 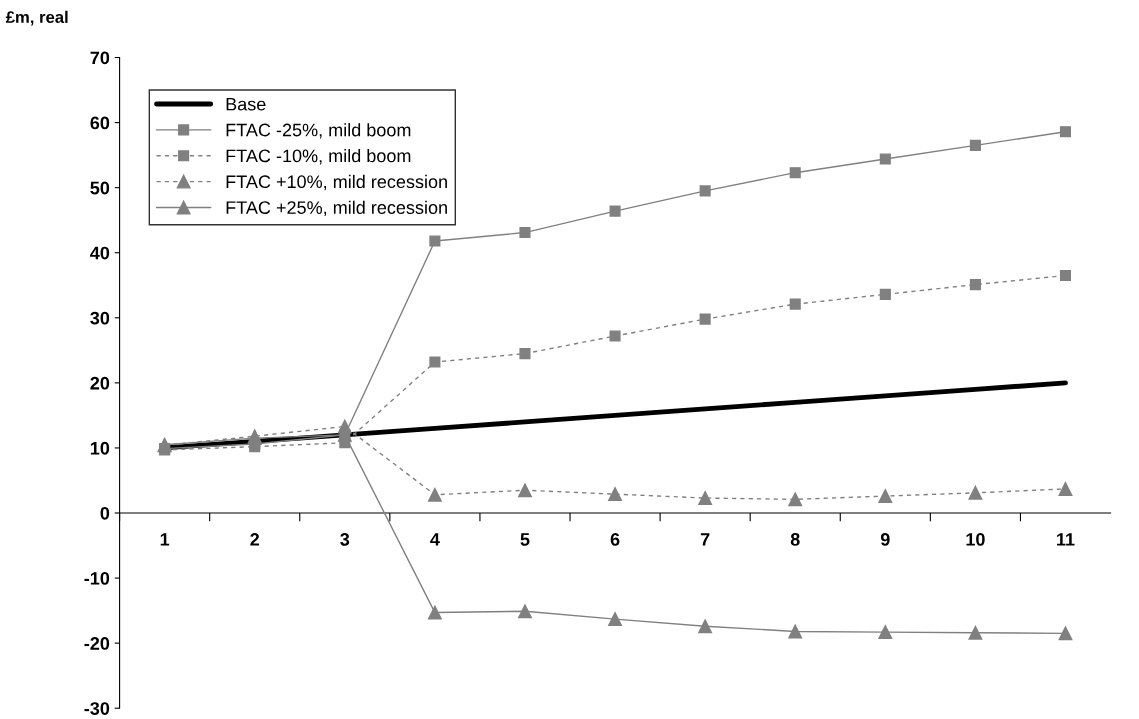 What do you see at coordinates (97, 643) in the screenshot?
I see `y-tick-label: -20` at bounding box center [97, 643].